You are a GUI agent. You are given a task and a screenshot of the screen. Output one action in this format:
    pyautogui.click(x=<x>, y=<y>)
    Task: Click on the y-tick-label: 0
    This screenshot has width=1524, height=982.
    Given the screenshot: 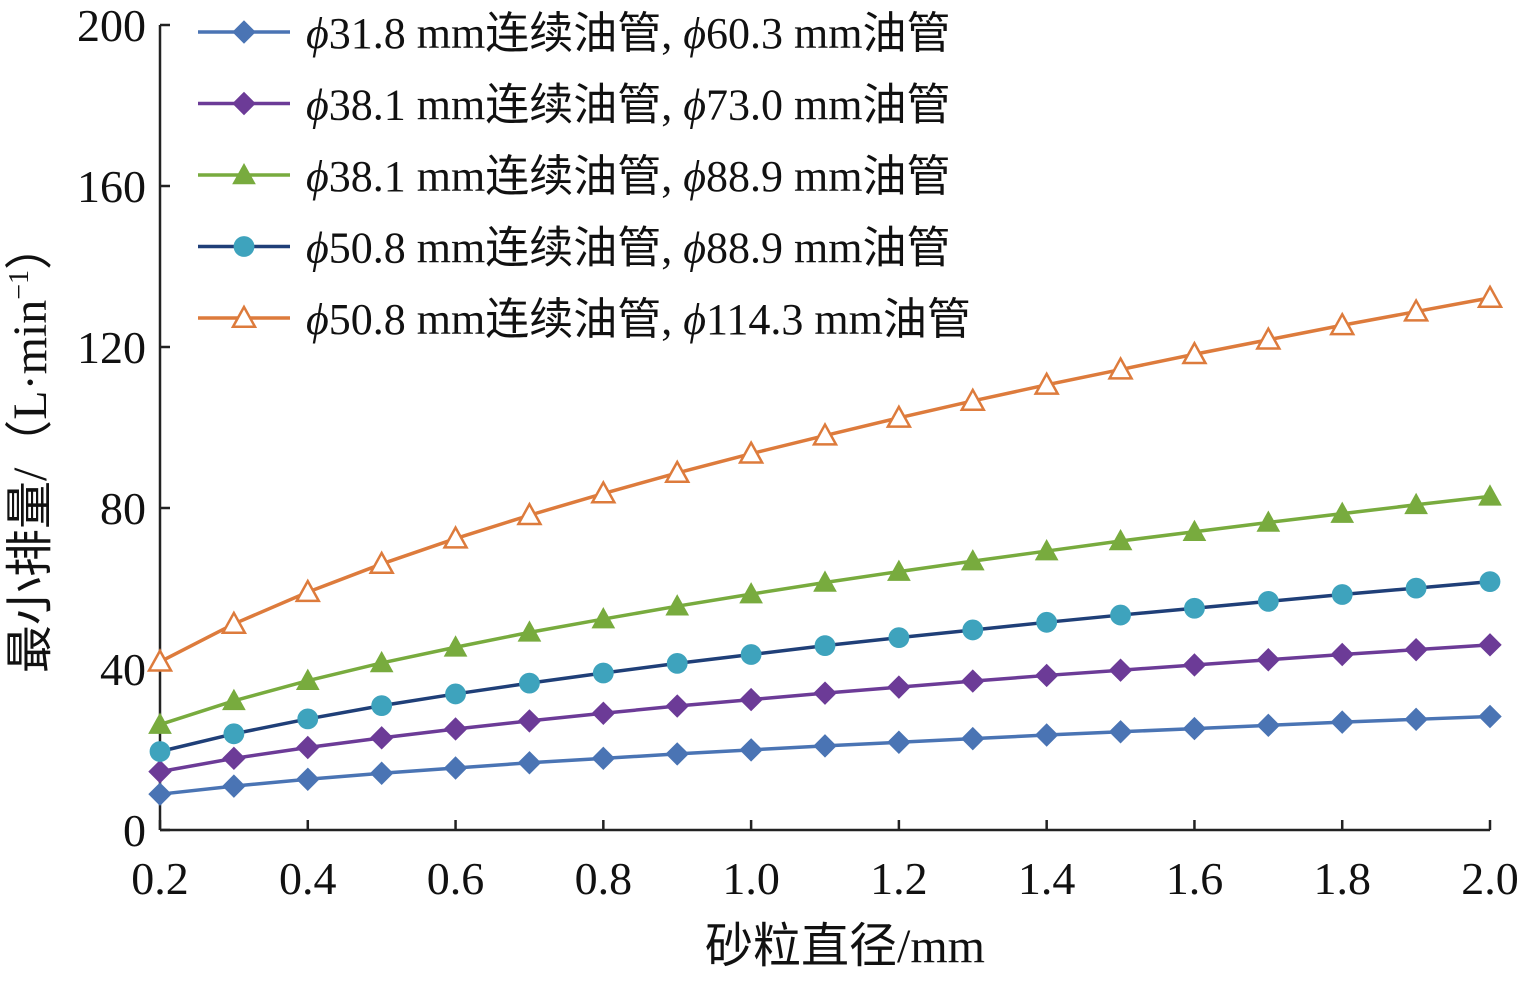 What is the action you would take?
    pyautogui.click(x=134, y=830)
    